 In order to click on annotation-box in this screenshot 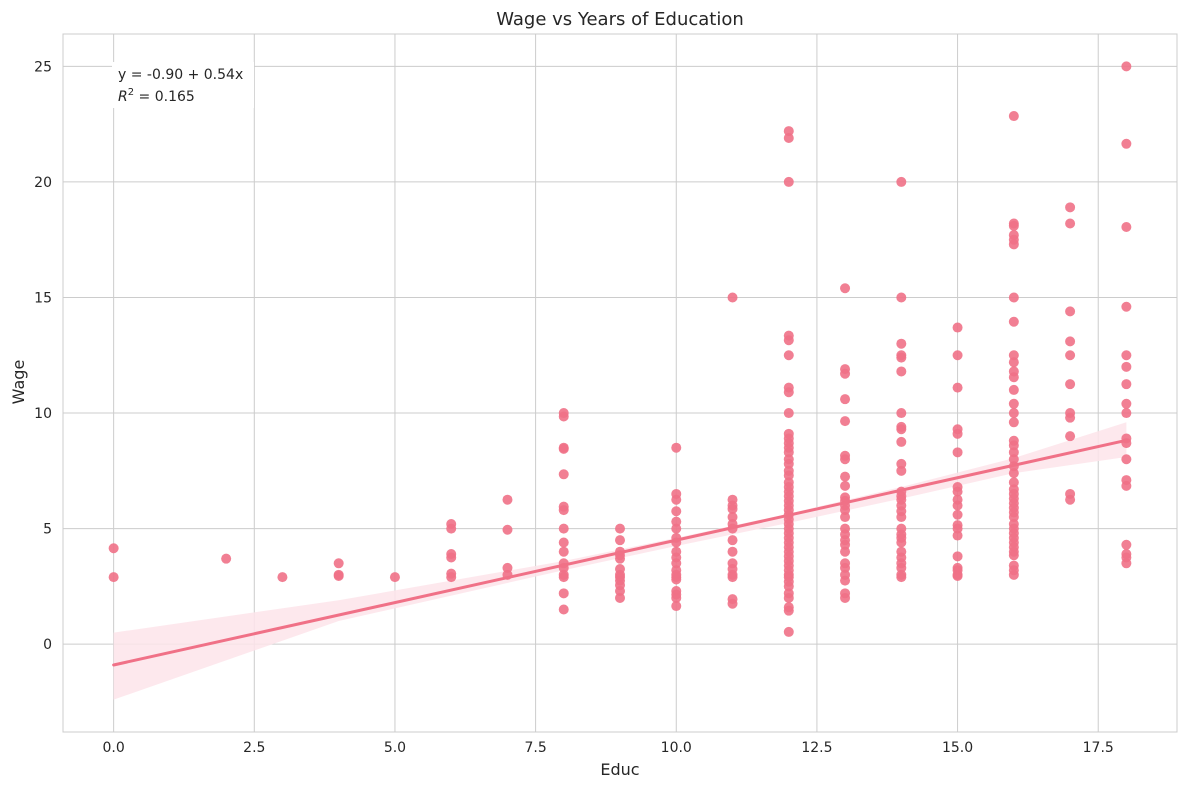, I will do `click(183, 85)`.